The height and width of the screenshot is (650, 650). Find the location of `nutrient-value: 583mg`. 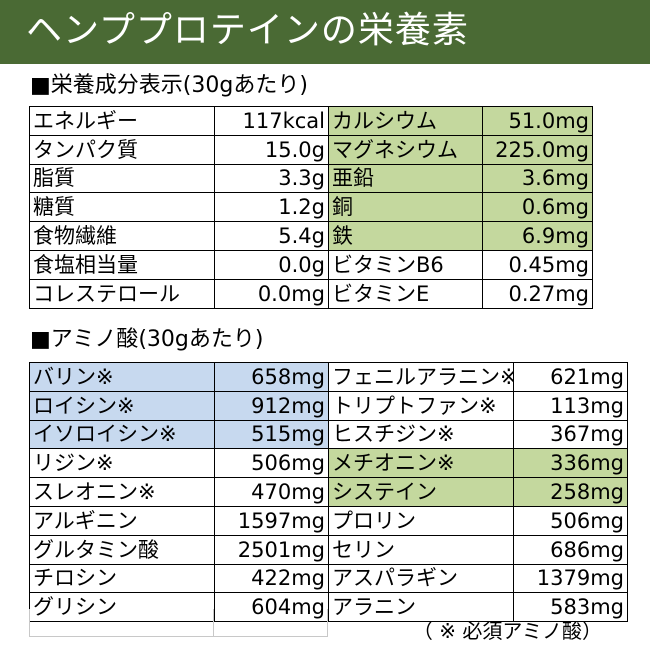

nutrient-value: 583mg is located at coordinates (570, 607).